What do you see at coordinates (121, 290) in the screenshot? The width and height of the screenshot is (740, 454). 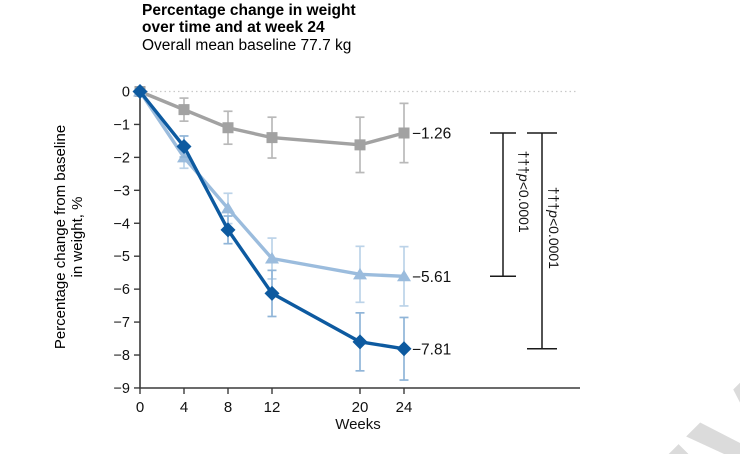 I see `y-axis-tick-label: −6` at bounding box center [121, 290].